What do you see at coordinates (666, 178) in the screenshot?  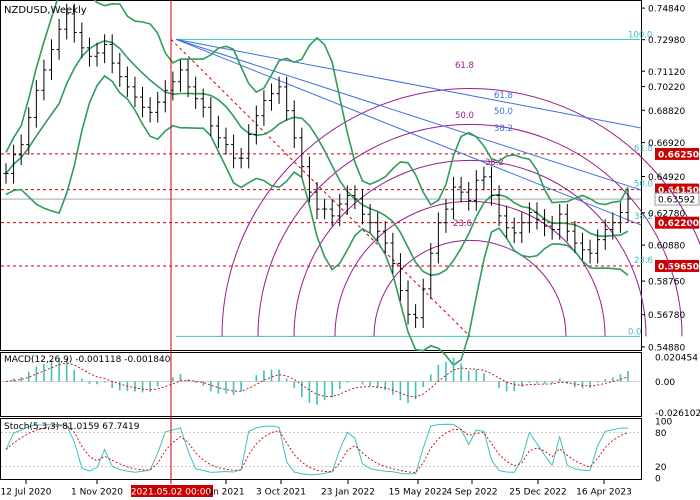 I see `price-axis-label: 0.64920` at bounding box center [666, 178].